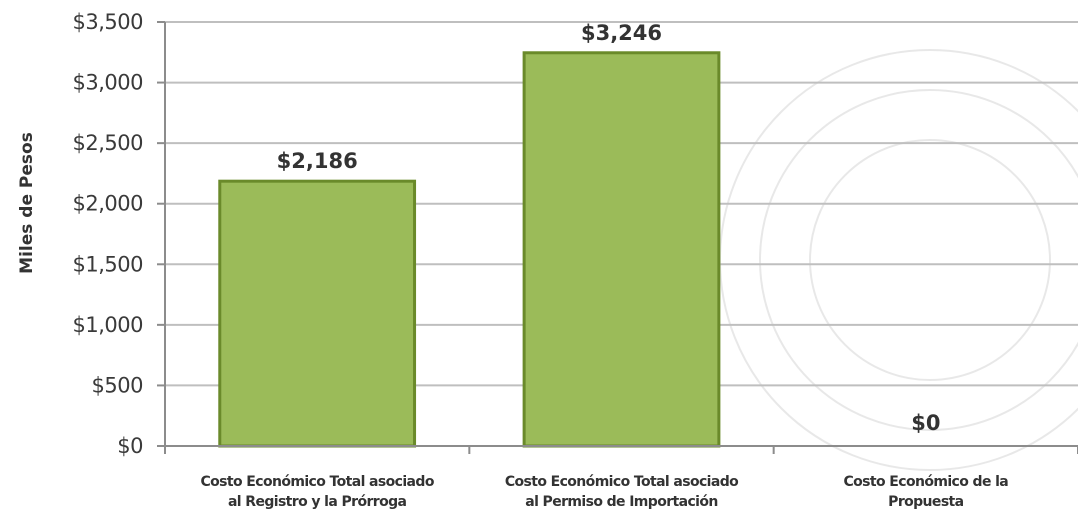  I want to click on y-tick-label-3: $1,500, so click(108, 264).